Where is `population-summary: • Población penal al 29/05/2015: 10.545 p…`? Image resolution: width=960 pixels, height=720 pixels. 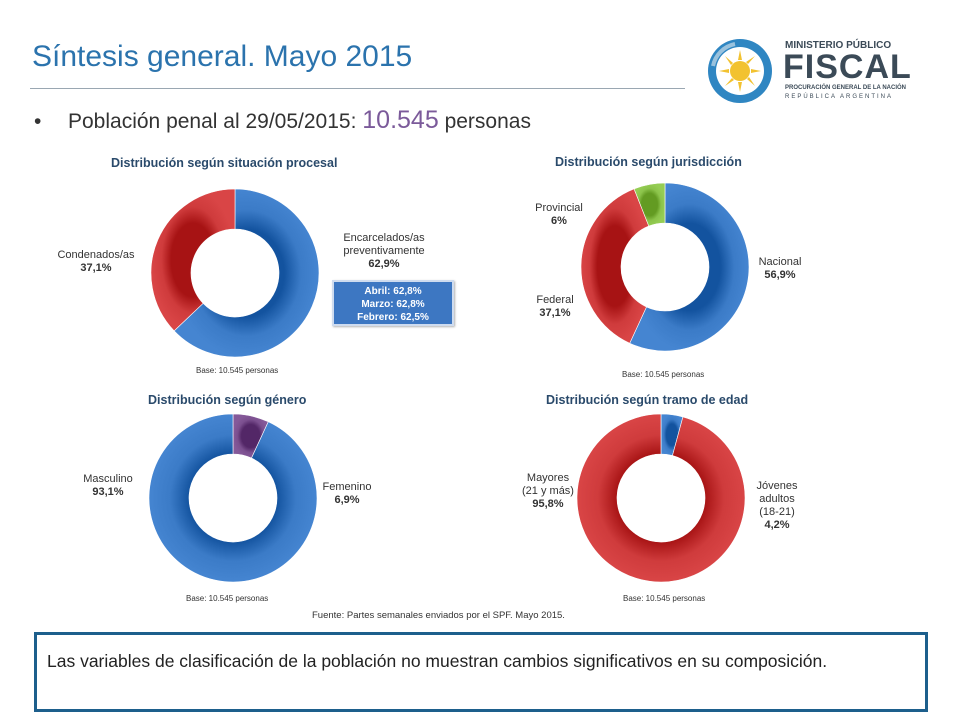
population-summary: • Población penal al 29/05/2015: 10.545 p… is located at coordinates (282, 120).